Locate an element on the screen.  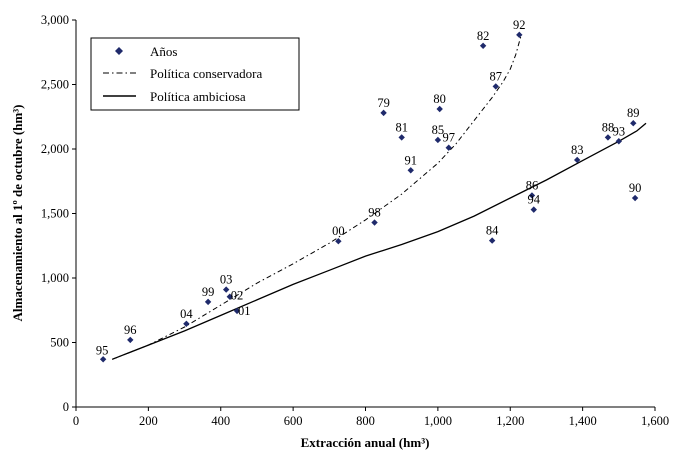
data-point-label: 95 is located at coordinates (102, 350).